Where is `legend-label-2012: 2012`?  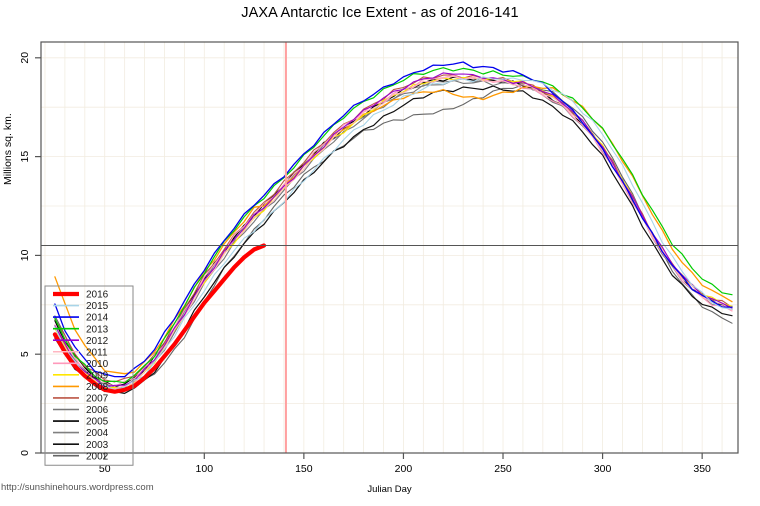
legend-label-2012: 2012 is located at coordinates (97, 341).